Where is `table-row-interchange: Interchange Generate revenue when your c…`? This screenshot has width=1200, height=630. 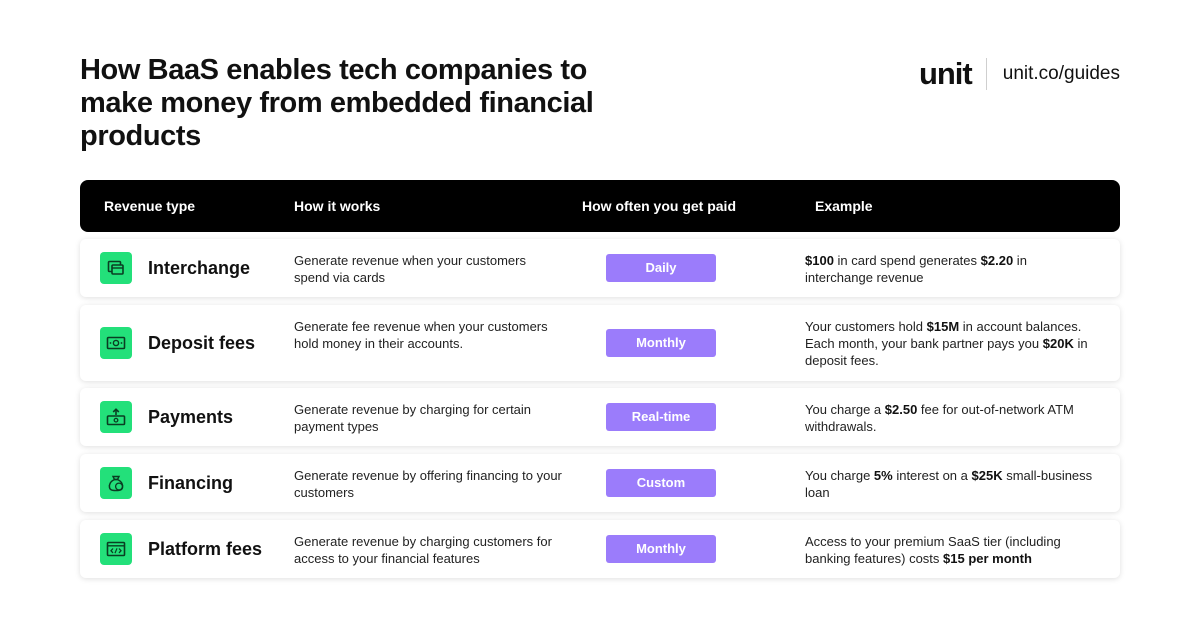 table-row-interchange: Interchange Generate revenue when your c… is located at coordinates (600, 268).